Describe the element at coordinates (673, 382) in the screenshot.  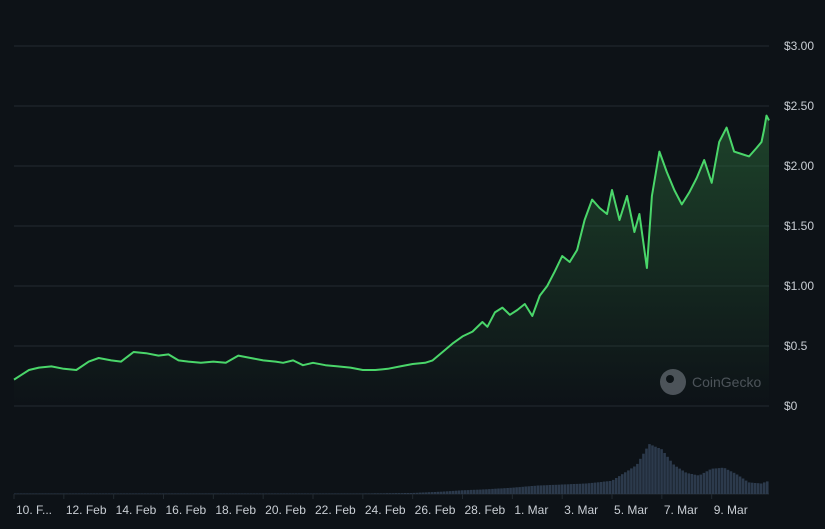
I see `coingecko-logo-icon` at that location.